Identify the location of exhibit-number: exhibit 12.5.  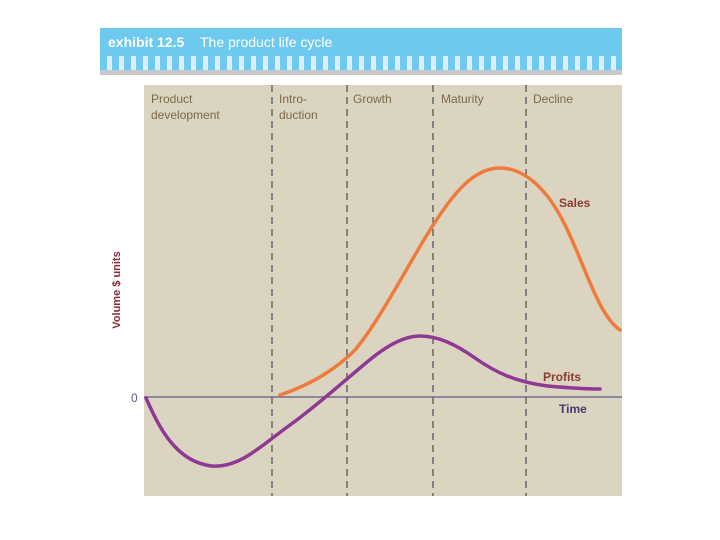
(146, 42).